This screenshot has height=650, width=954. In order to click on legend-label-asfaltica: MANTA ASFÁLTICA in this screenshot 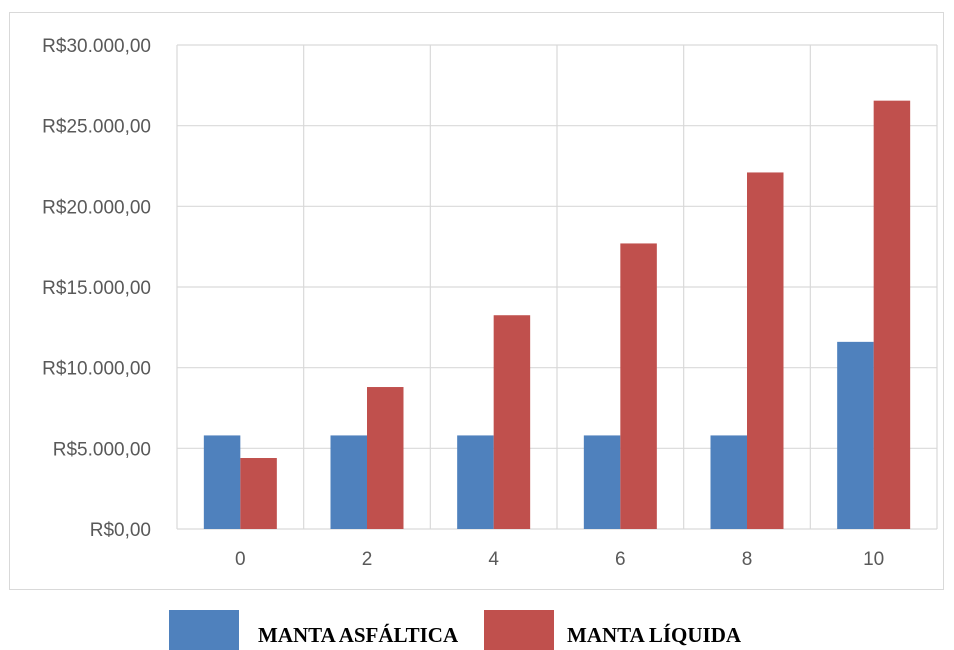, I will do `click(358, 635)`.